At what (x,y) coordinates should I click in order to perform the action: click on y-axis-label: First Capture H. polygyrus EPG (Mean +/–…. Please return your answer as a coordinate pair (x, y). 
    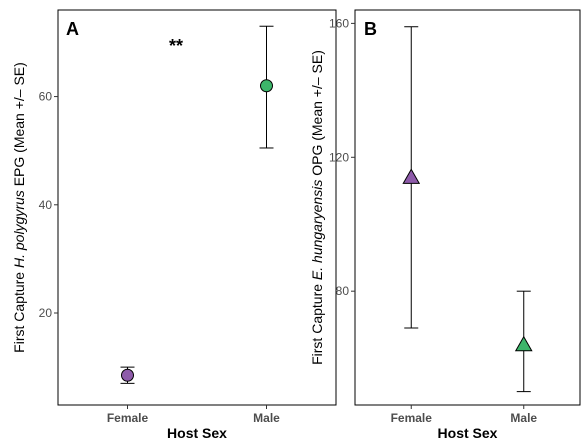
    Looking at the image, I should click on (19, 207).